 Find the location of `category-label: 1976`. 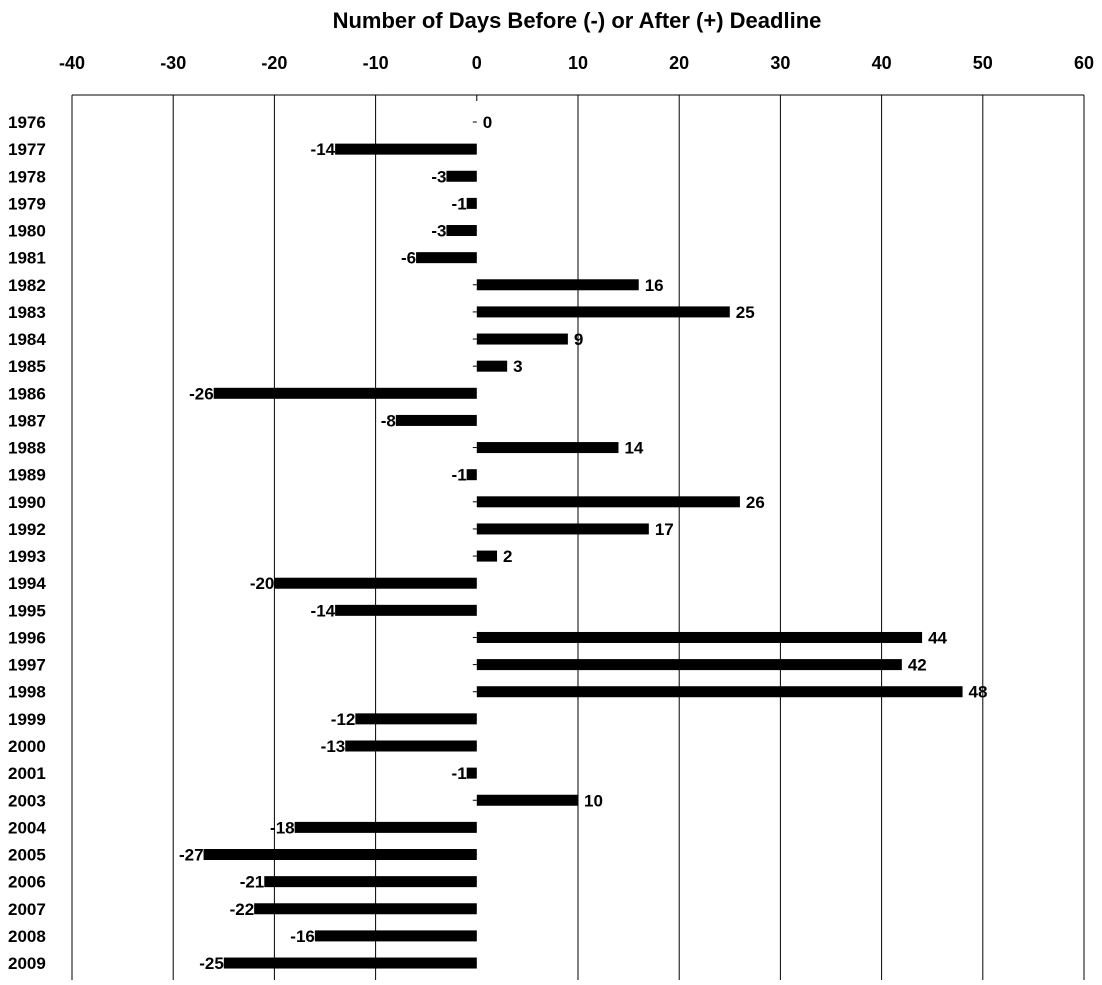

category-label: 1976 is located at coordinates (27, 122).